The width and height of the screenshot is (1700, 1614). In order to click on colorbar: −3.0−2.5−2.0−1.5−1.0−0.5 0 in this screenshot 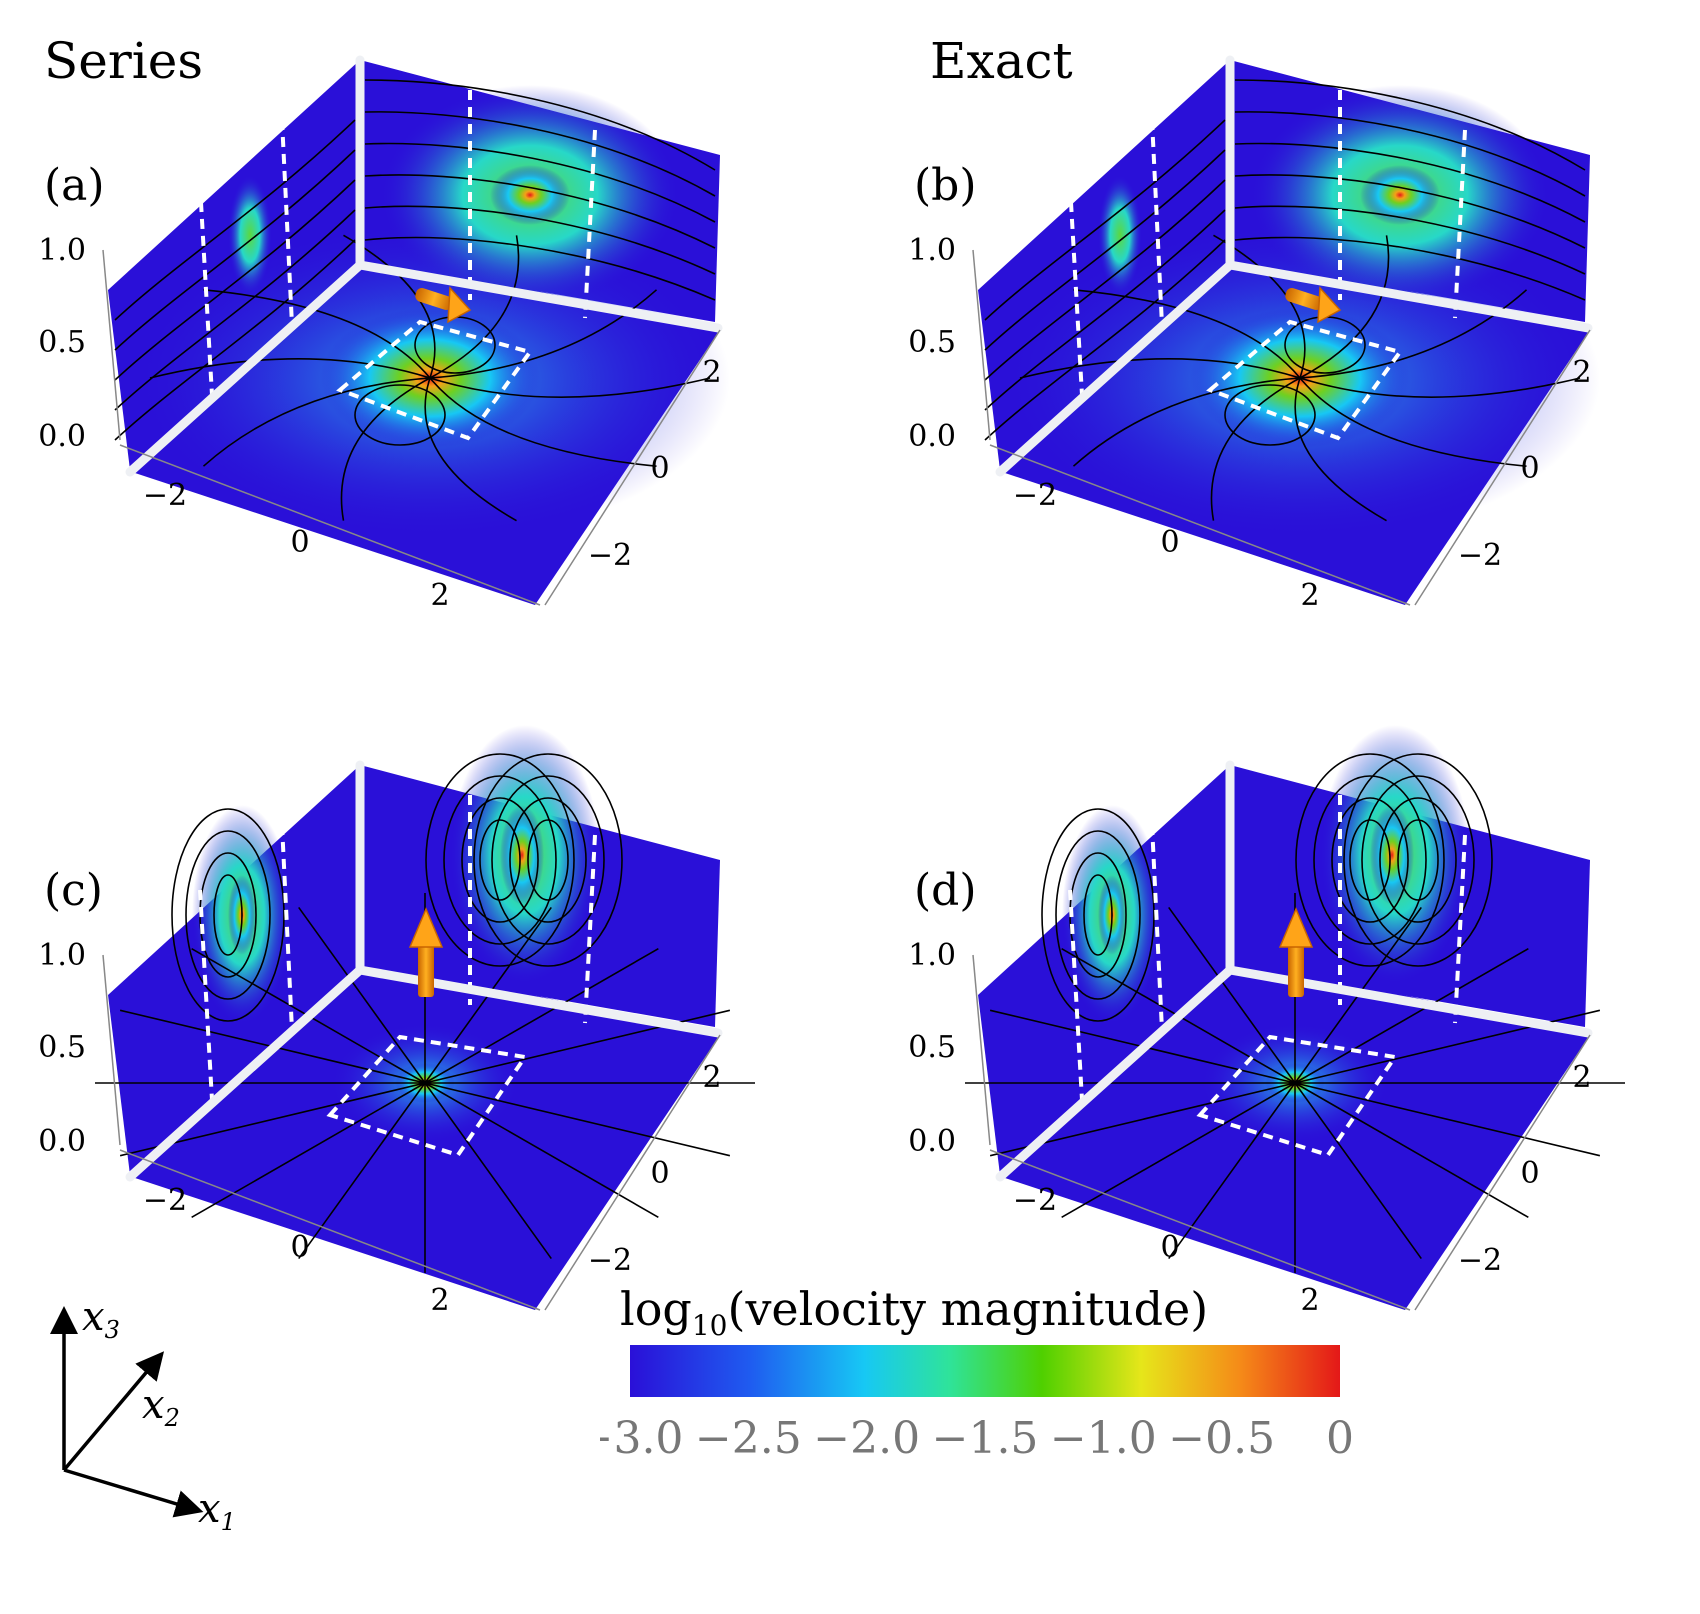, I will do `click(977, 1404)`.